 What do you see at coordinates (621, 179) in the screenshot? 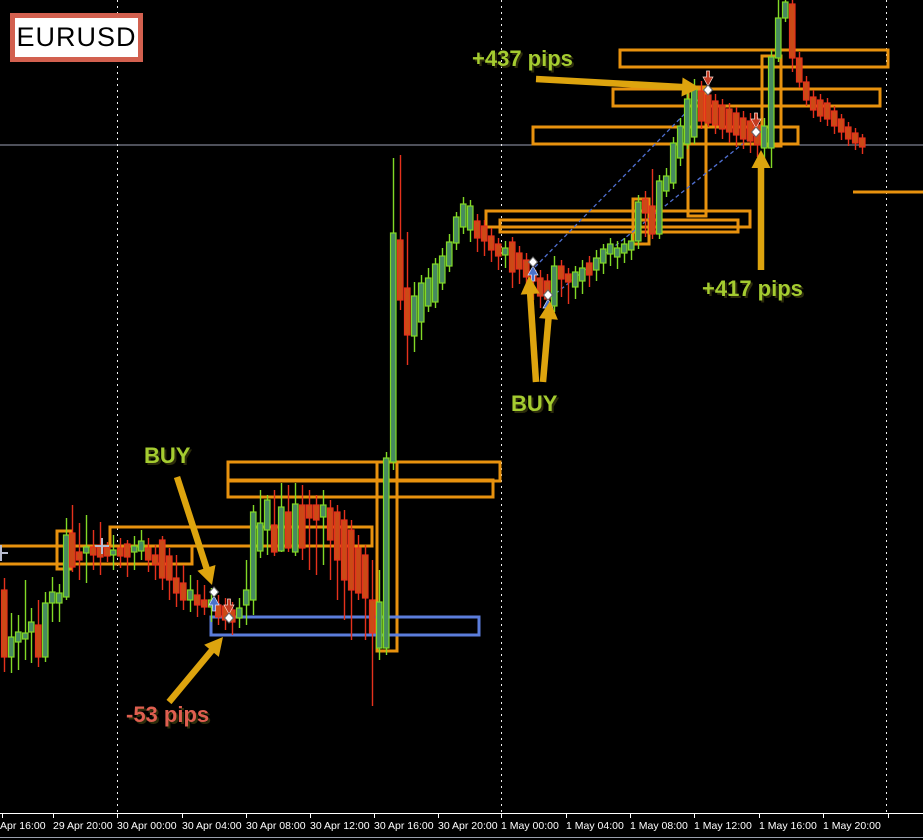
I see `trade-trendline` at bounding box center [621, 179].